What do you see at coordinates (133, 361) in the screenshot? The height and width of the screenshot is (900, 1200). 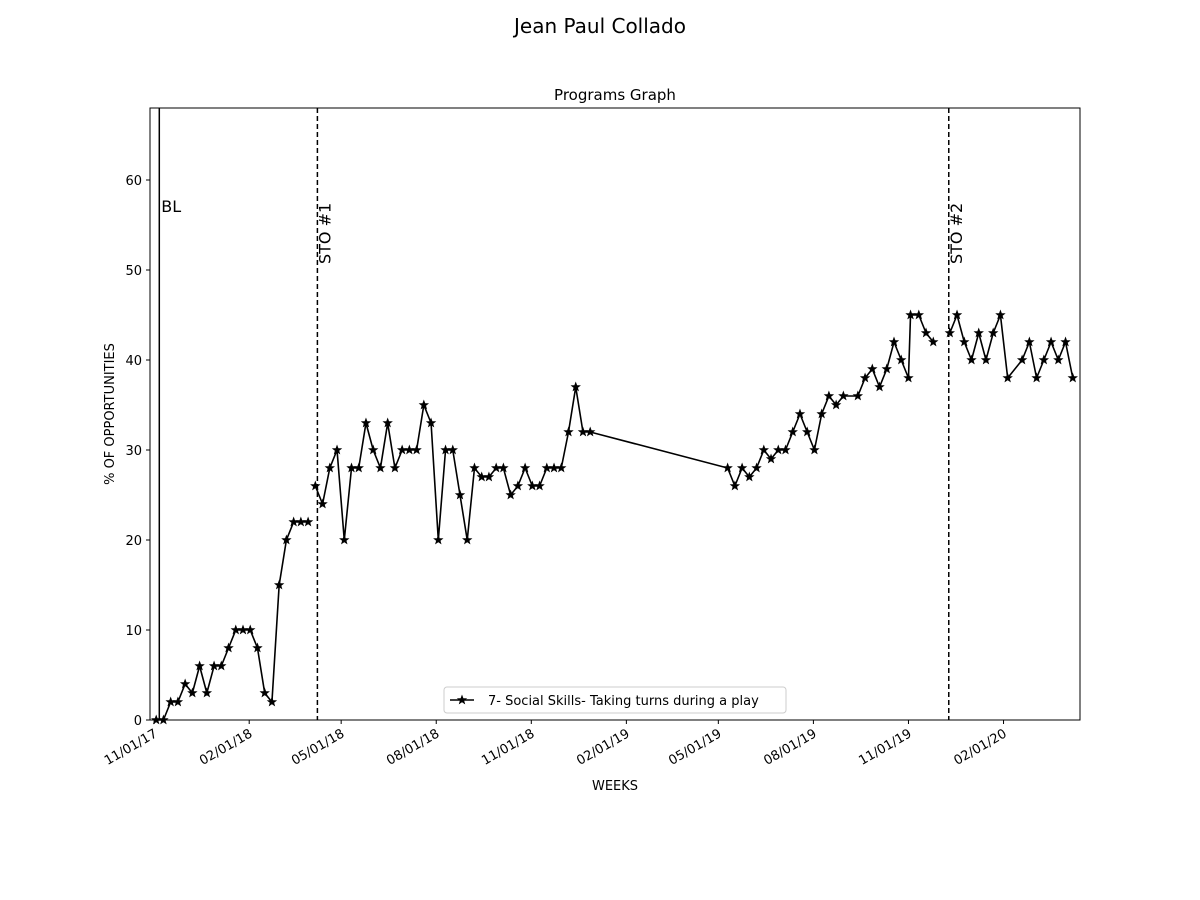 I see `y-tick-label: 40` at bounding box center [133, 361].